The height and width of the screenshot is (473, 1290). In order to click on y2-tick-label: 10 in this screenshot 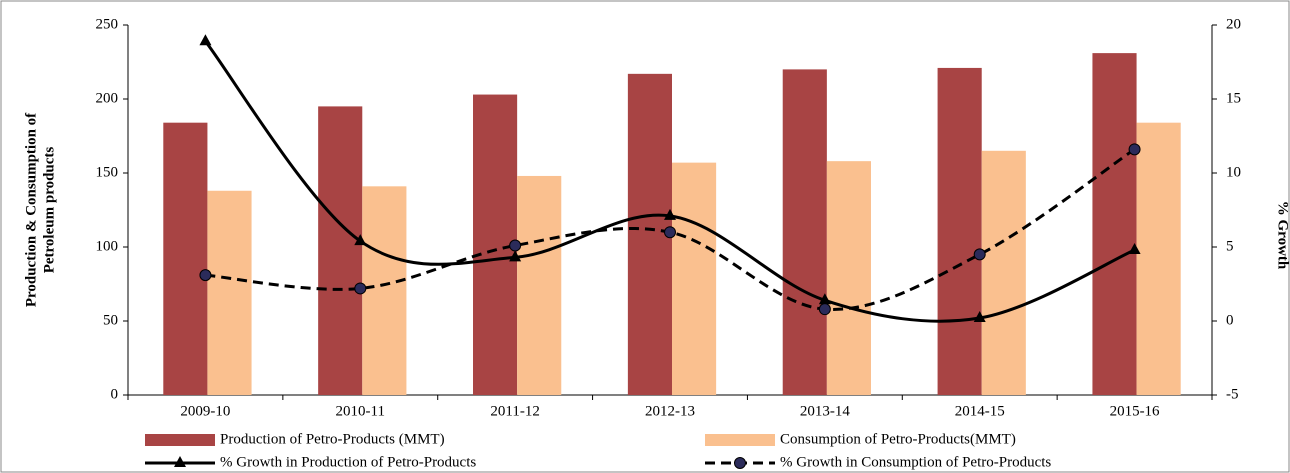, I will do `click(1233, 172)`.